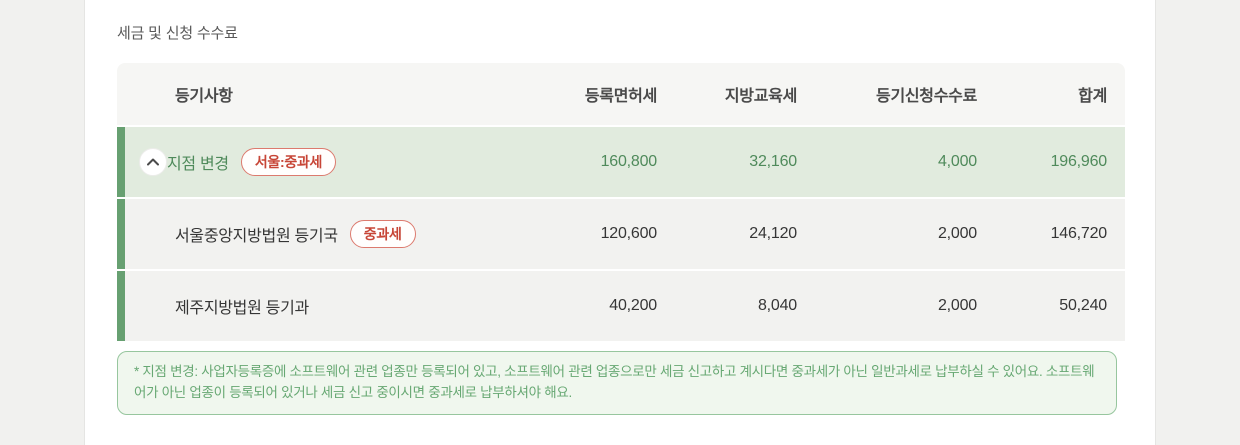 The height and width of the screenshot is (445, 1240). Describe the element at coordinates (177, 33) in the screenshot. I see `section-title: 세금 및 신청 수수료` at that location.